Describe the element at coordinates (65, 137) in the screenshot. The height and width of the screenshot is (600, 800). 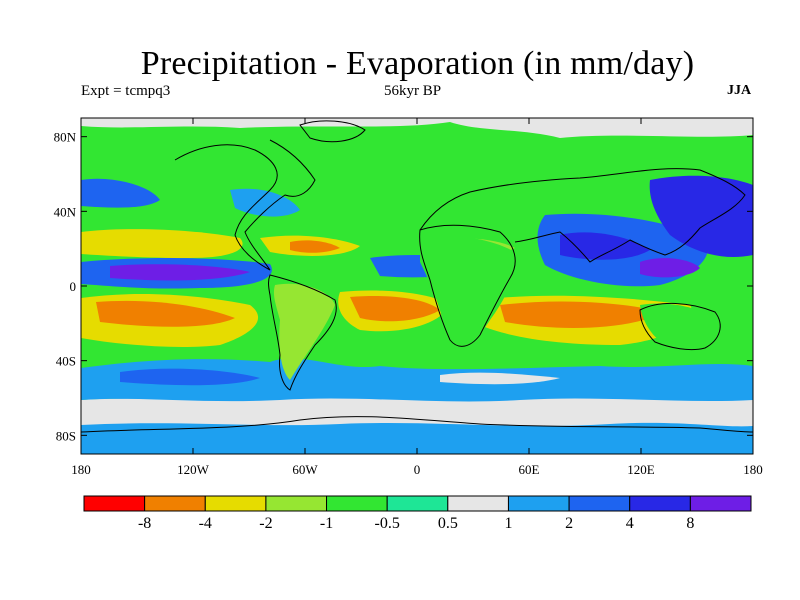
I see `lat-tick-label: 80N` at that location.